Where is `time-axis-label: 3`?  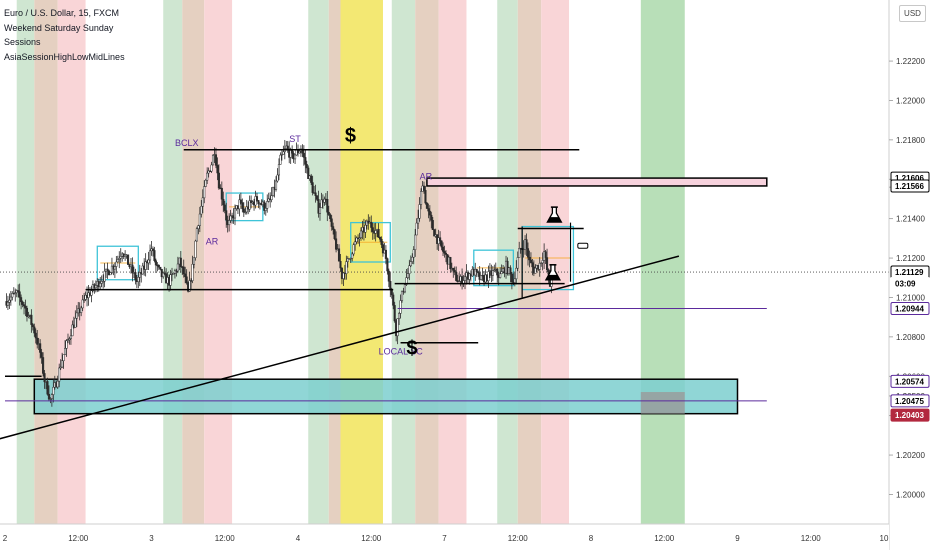
time-axis-label: 3 is located at coordinates (151, 538).